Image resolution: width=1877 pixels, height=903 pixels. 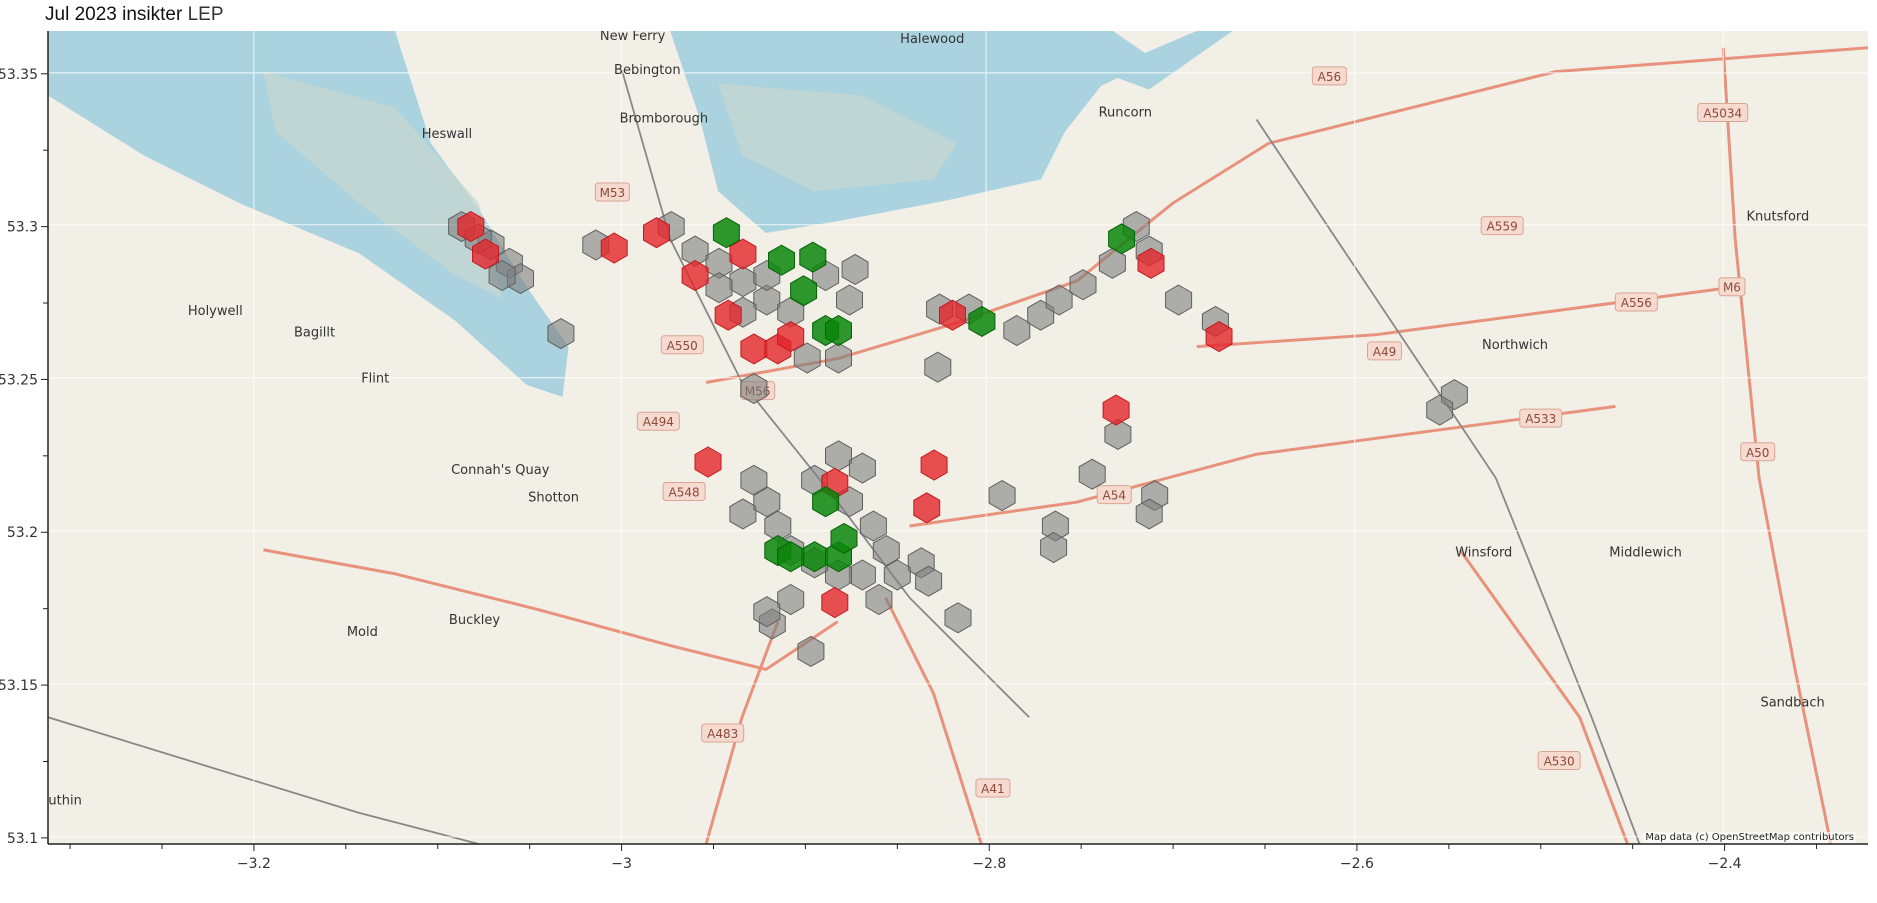 I want to click on x-tick-label: −2.4, so click(x=1725, y=864).